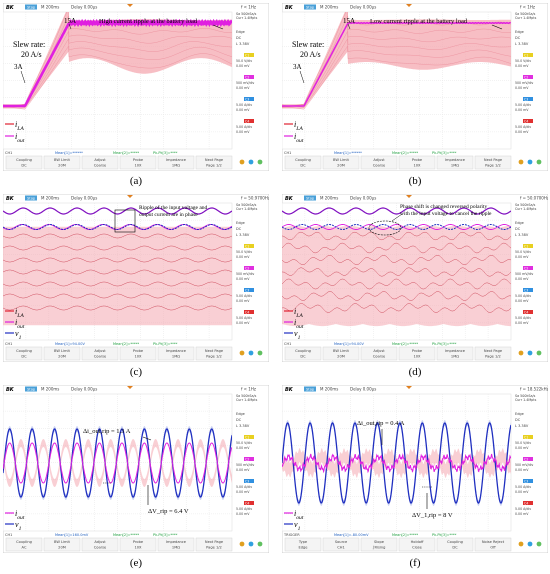  Describe the element at coordinates (523, 61) in the screenshot. I see `volts-div: 50.0 V/div` at that location.